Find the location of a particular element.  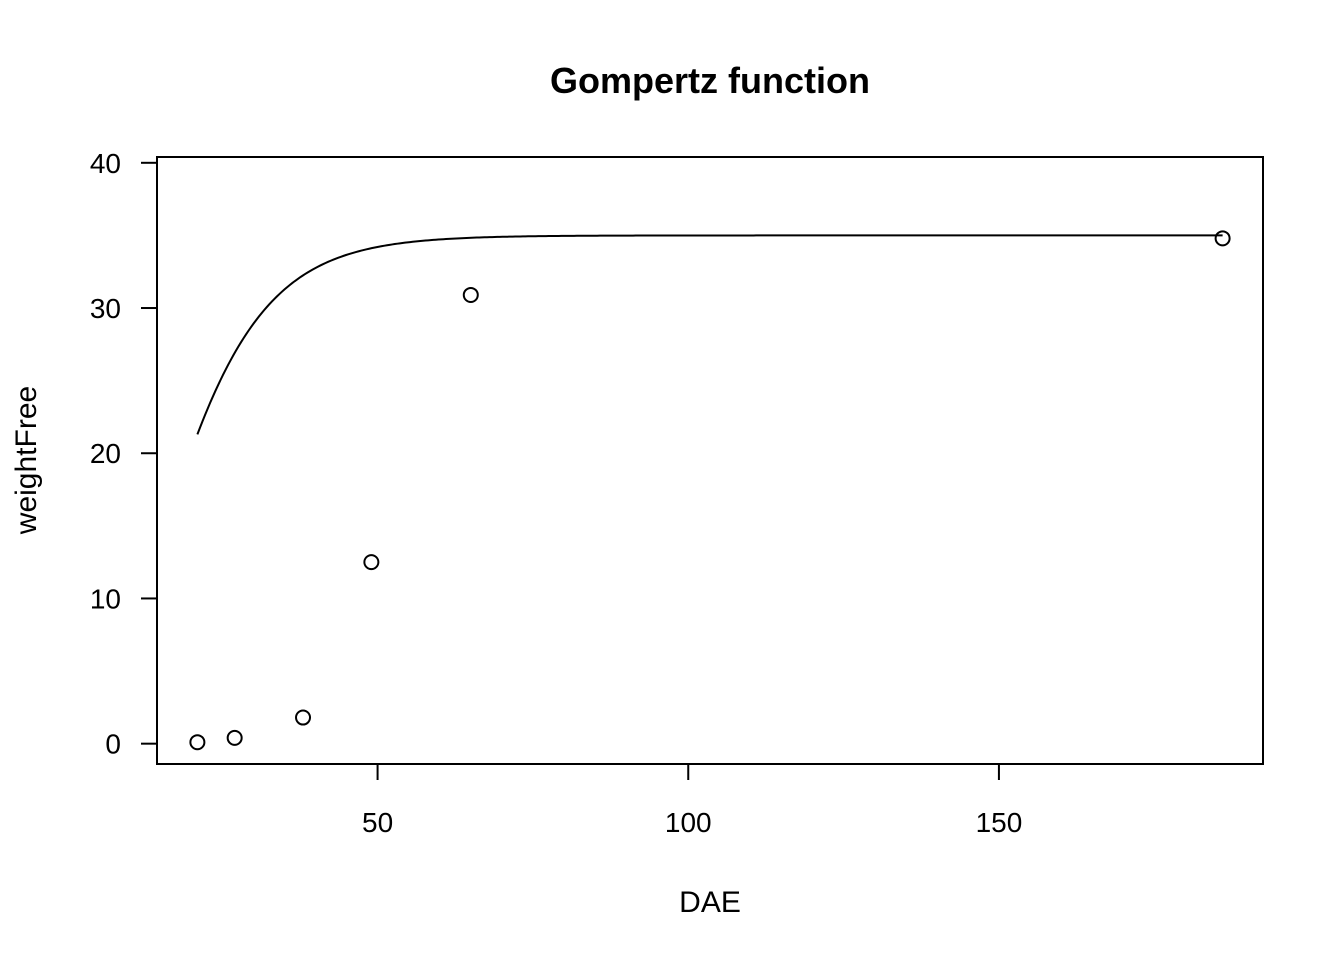

y-tick-label: 10 is located at coordinates (105, 598).